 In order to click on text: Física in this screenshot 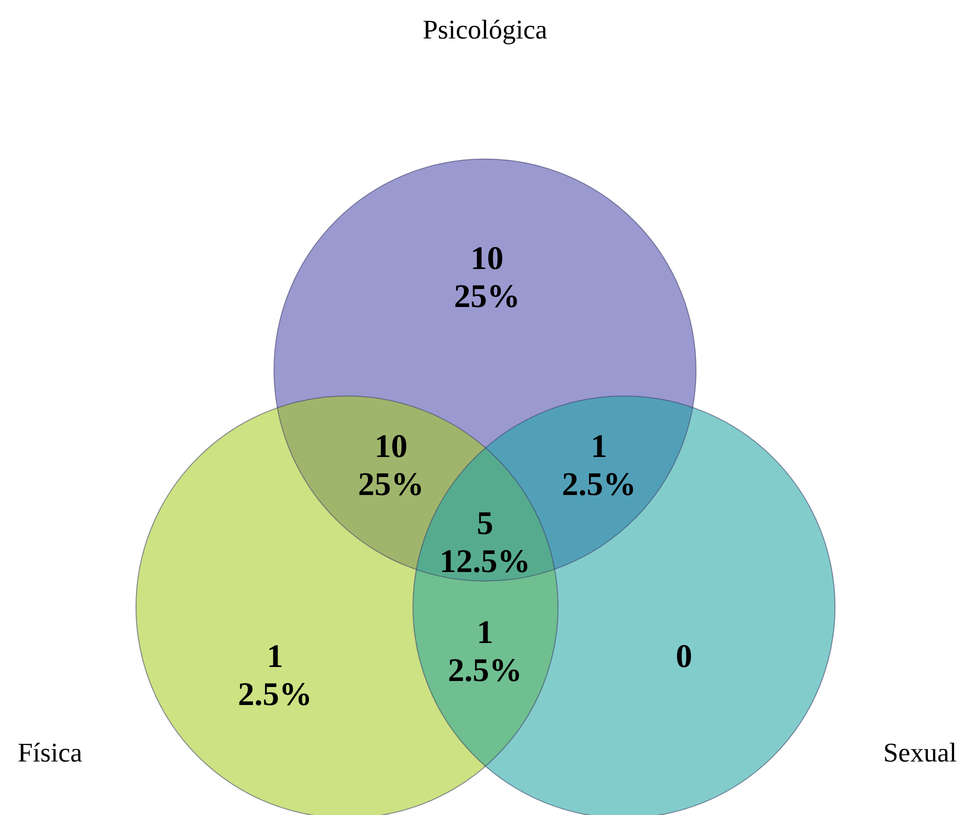, I will do `click(50, 753)`.